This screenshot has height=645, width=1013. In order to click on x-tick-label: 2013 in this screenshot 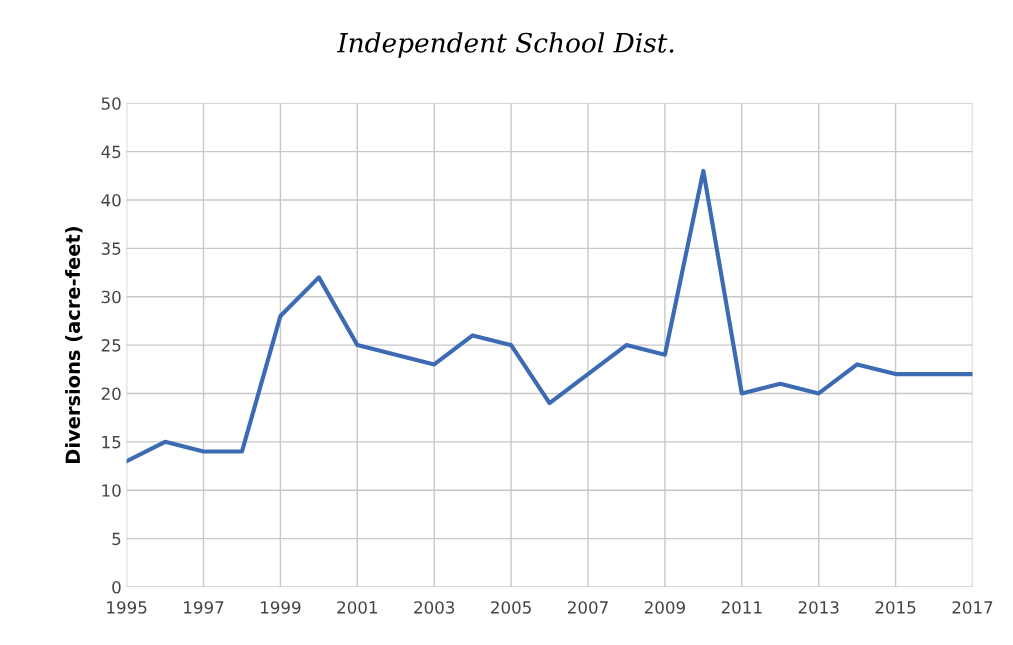, I will do `click(818, 607)`.